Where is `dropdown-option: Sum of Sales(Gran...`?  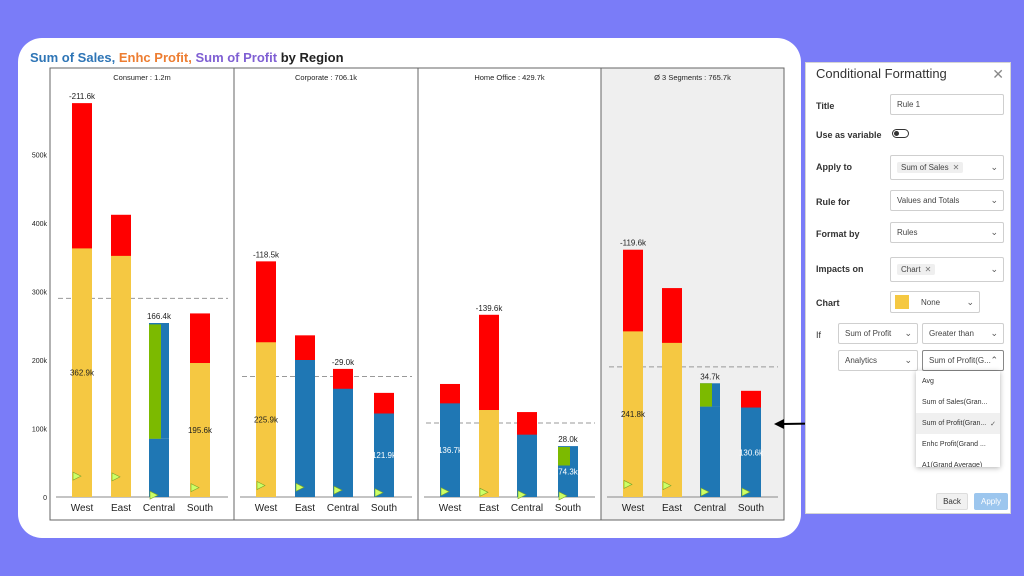 dropdown-option: Sum of Sales(Gran... is located at coordinates (955, 402).